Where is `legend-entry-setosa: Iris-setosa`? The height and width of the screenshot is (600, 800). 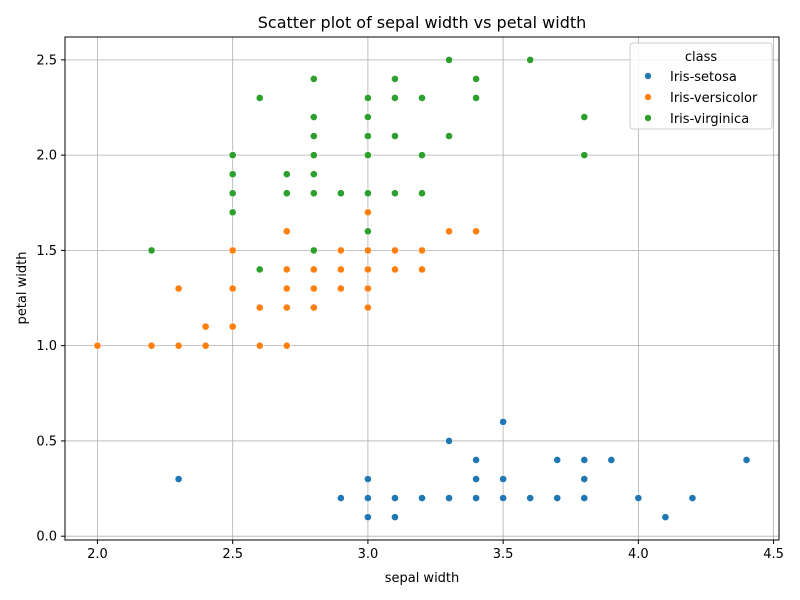
legend-entry-setosa: Iris-setosa is located at coordinates (690, 77).